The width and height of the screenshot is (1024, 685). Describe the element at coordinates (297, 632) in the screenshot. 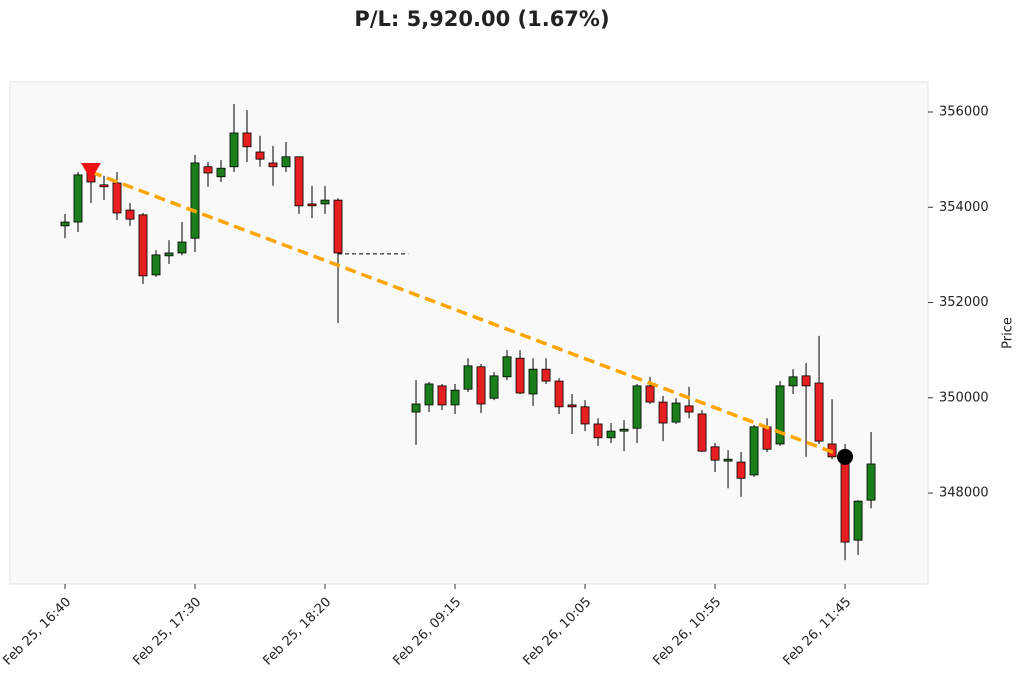

I see `x-tick-label: Feb 25, 18:20` at that location.